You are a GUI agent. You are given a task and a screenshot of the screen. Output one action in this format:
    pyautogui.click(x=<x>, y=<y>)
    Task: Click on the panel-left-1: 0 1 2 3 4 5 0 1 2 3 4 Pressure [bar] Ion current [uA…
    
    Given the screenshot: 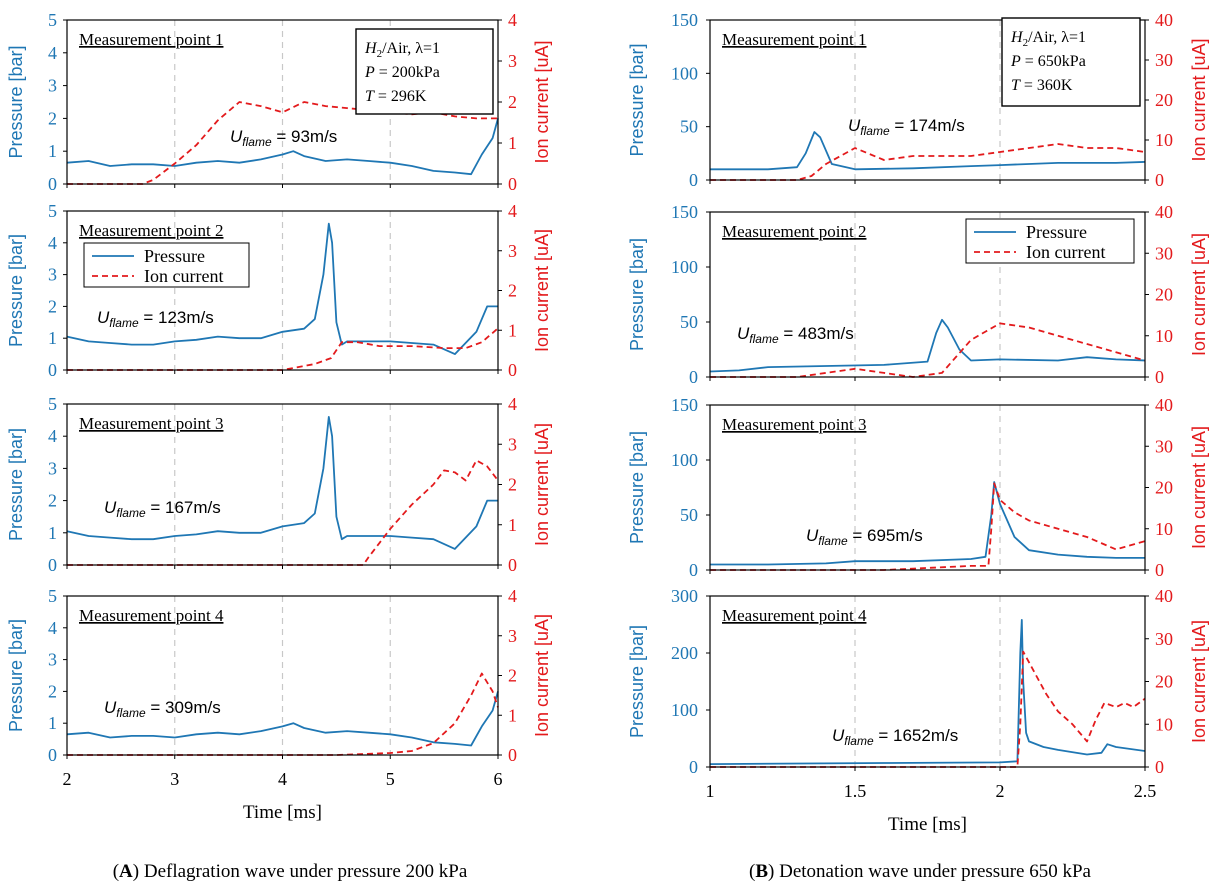 What is the action you would take?
    pyautogui.click(x=279, y=102)
    